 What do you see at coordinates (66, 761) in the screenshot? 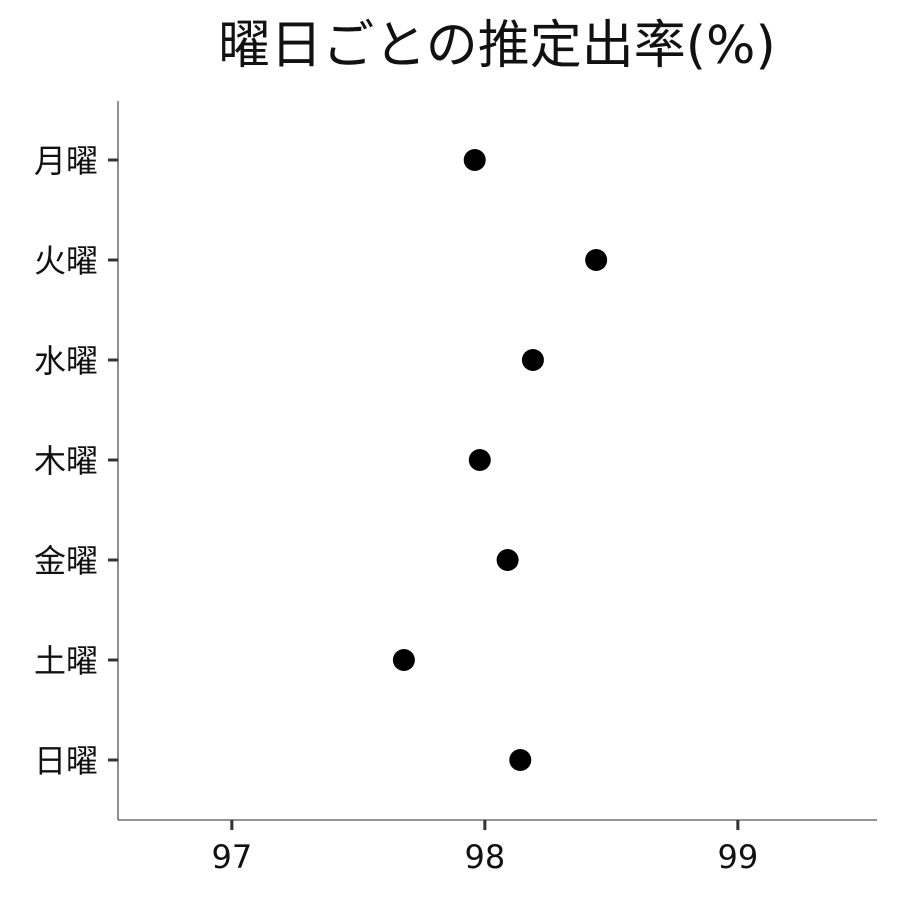
I see `y-tick-label: 日曜` at bounding box center [66, 761].